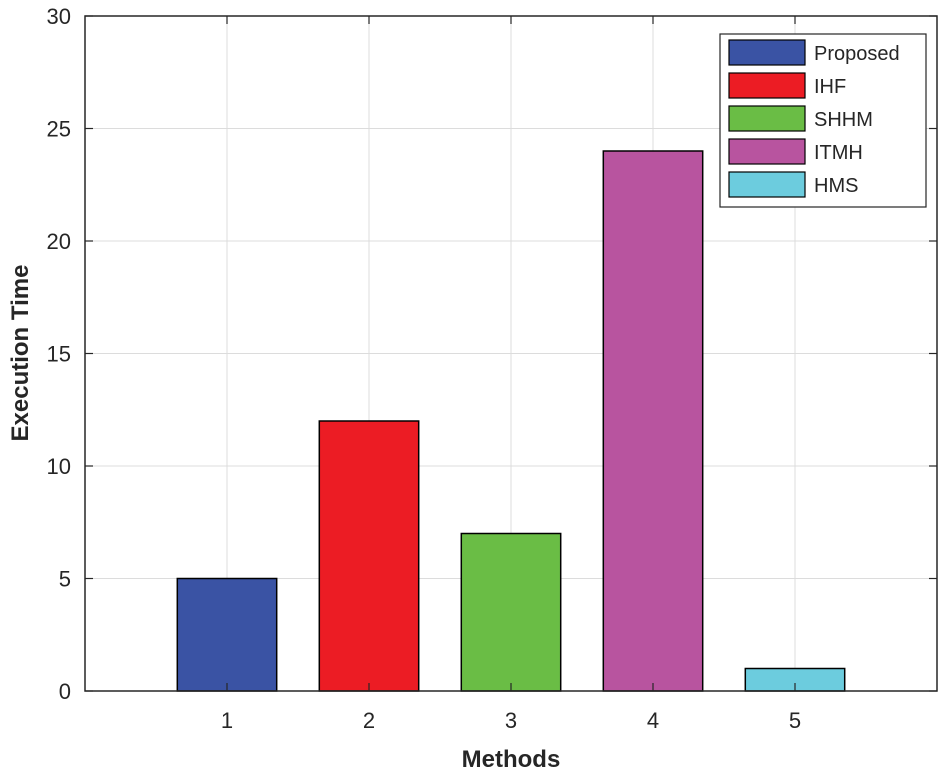 This screenshot has width=950, height=774. I want to click on bar-shhm, so click(511, 612).